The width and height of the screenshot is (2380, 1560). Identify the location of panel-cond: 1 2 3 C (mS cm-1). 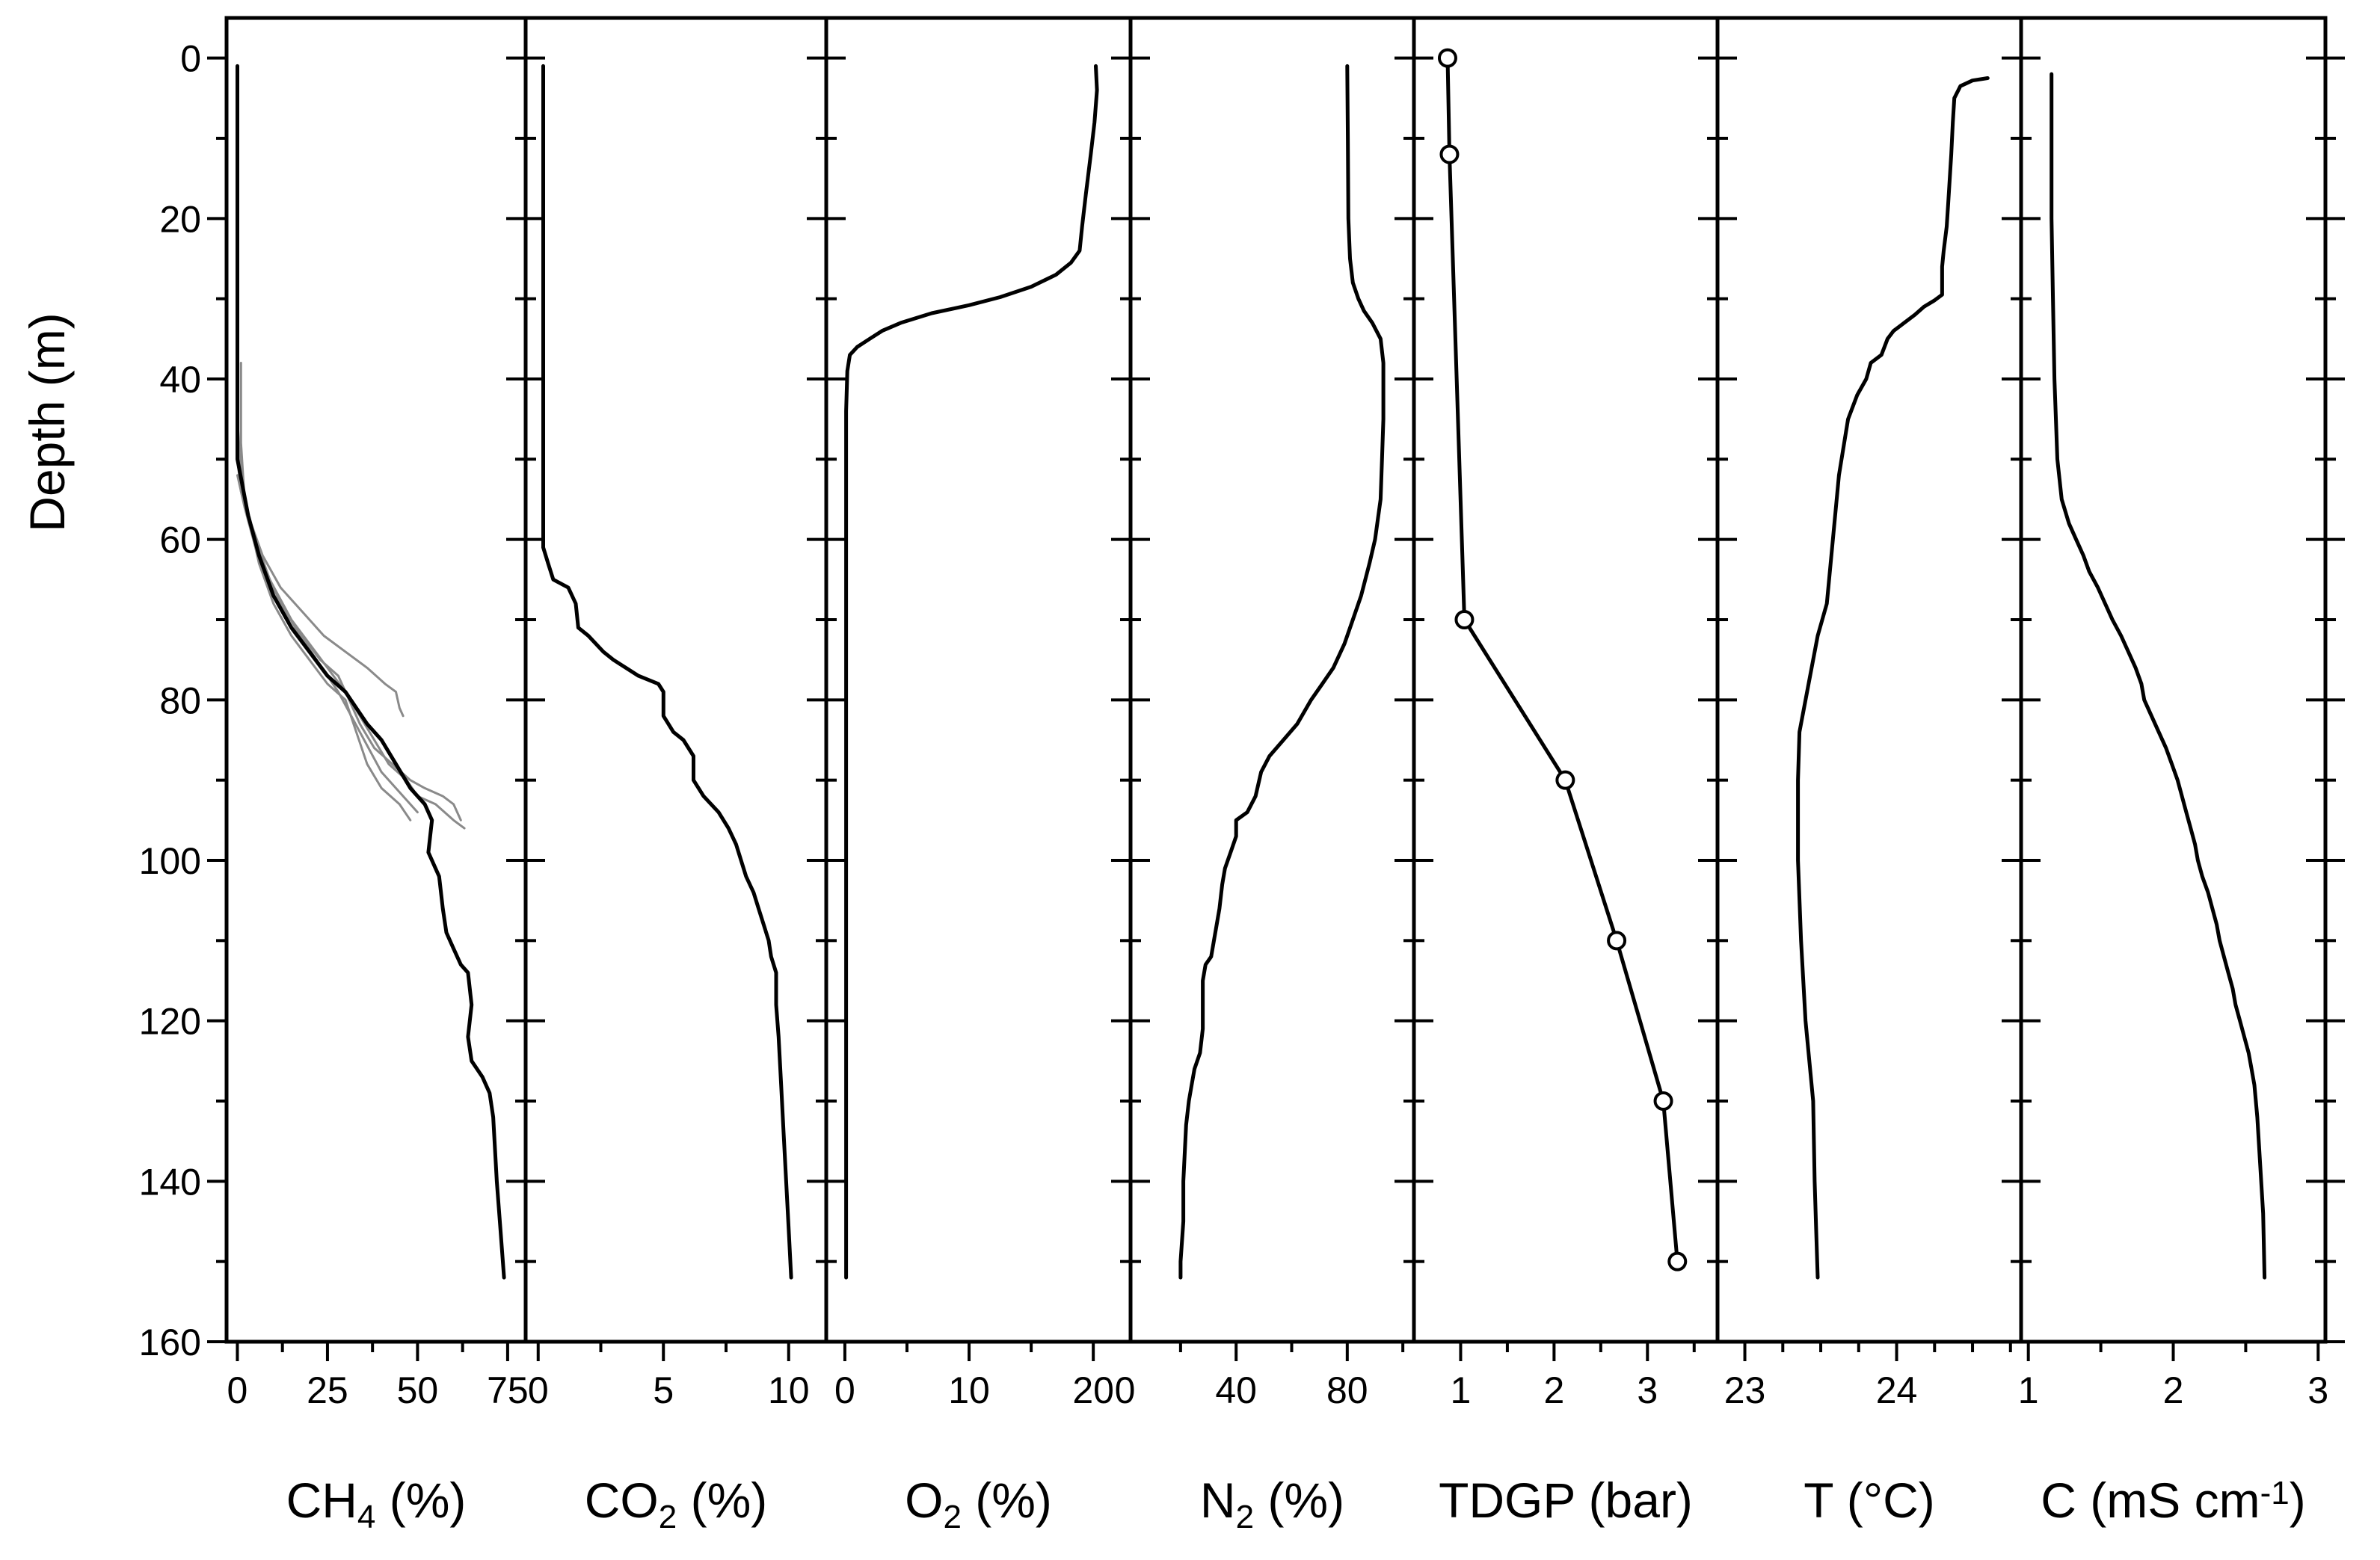
(2173, 772).